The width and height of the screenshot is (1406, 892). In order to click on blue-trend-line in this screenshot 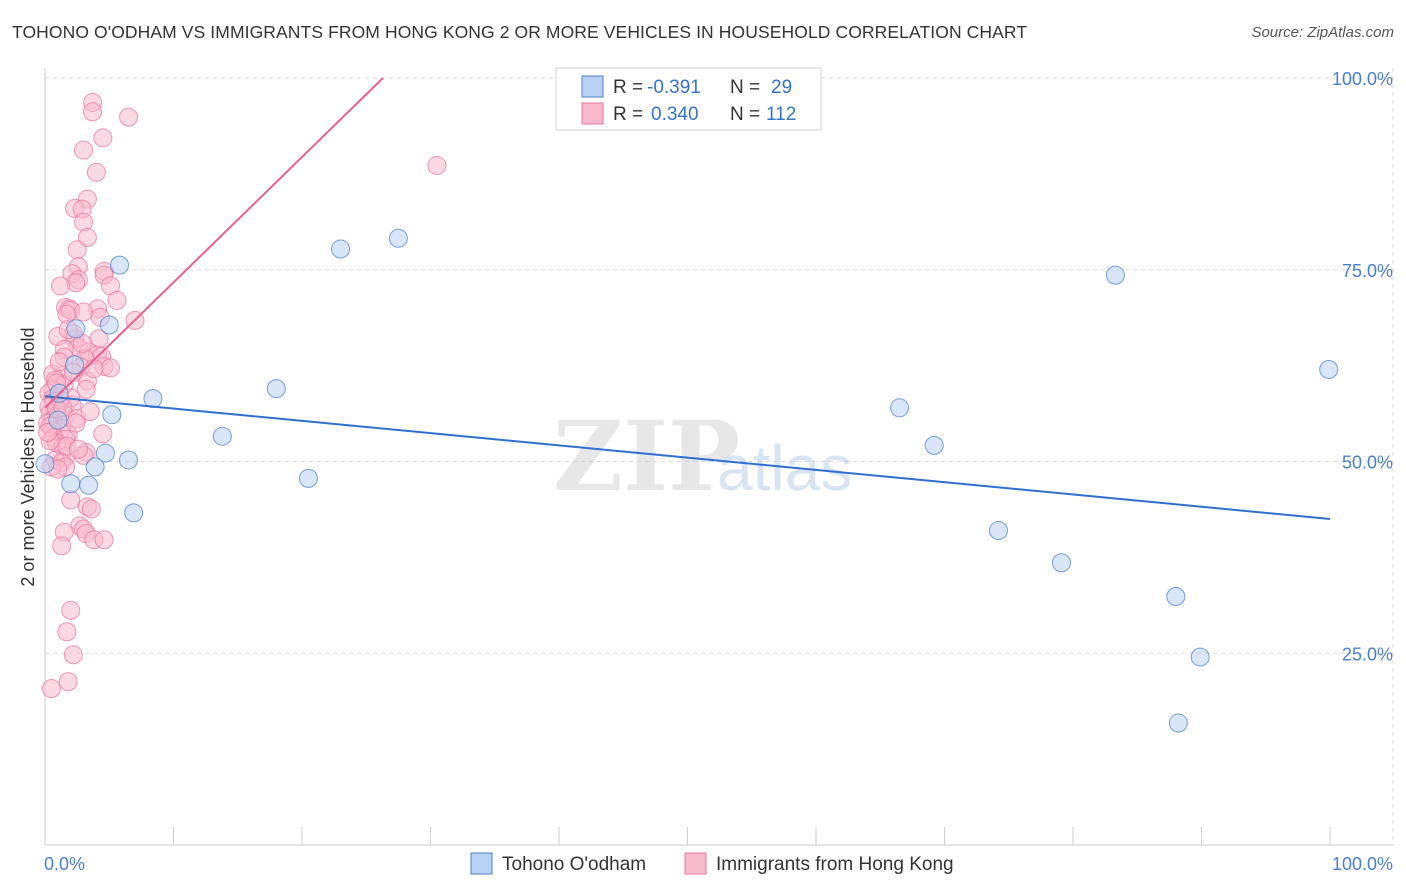, I will do `click(687, 458)`.